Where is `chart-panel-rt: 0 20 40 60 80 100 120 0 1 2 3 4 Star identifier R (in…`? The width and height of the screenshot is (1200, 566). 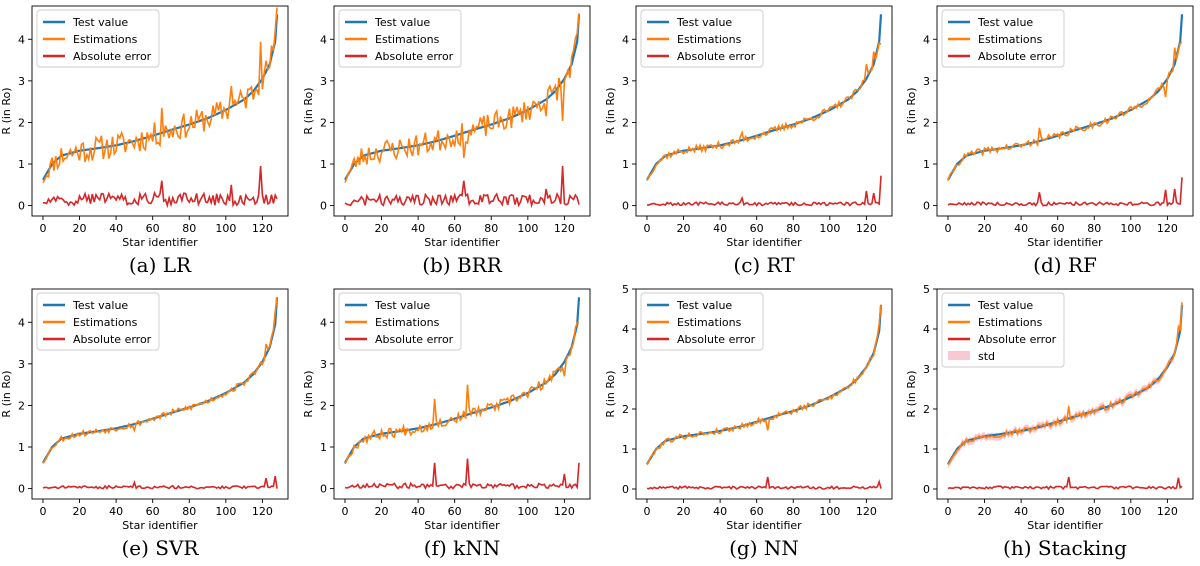
chart-panel-rt: 0 20 40 60 80 100 120 0 1 2 3 4 Star identifier R (in… is located at coordinates (748, 141).